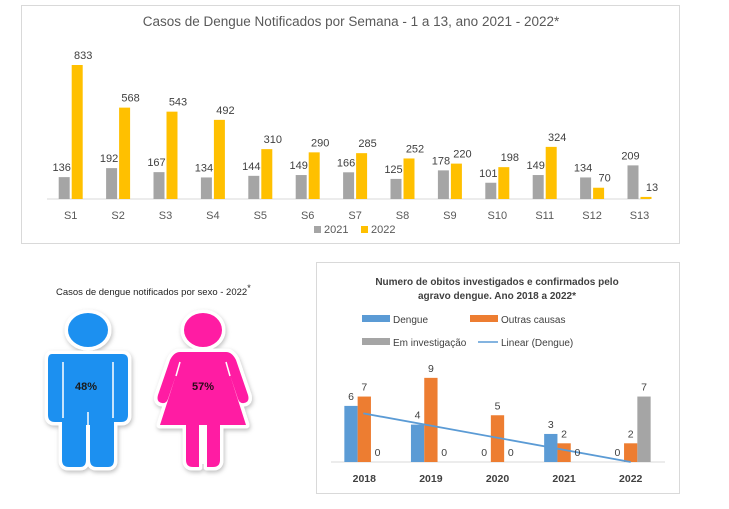 The height and width of the screenshot is (509, 729). Describe the element at coordinates (254, 187) in the screenshot. I see `bar-2021-S5` at that location.